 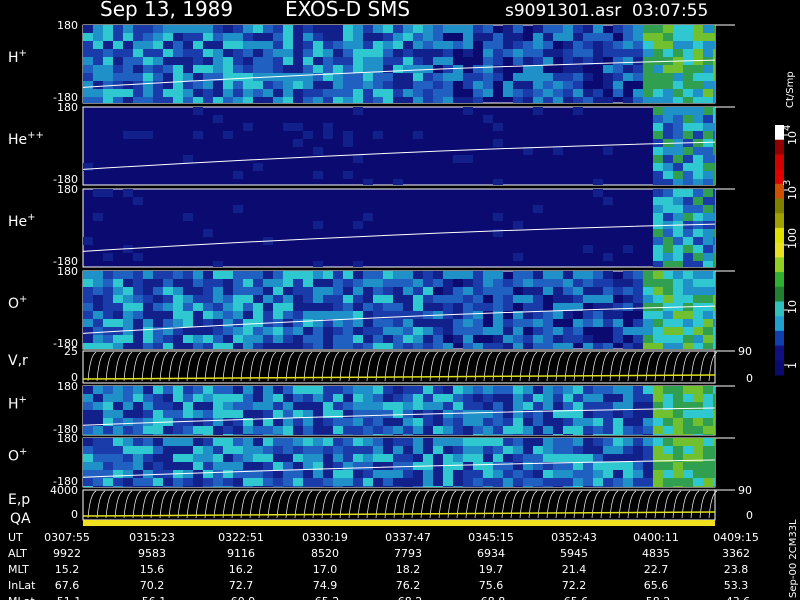 What do you see at coordinates (17, 140) in the screenshot?
I see `panel-label-base: He` at bounding box center [17, 140].